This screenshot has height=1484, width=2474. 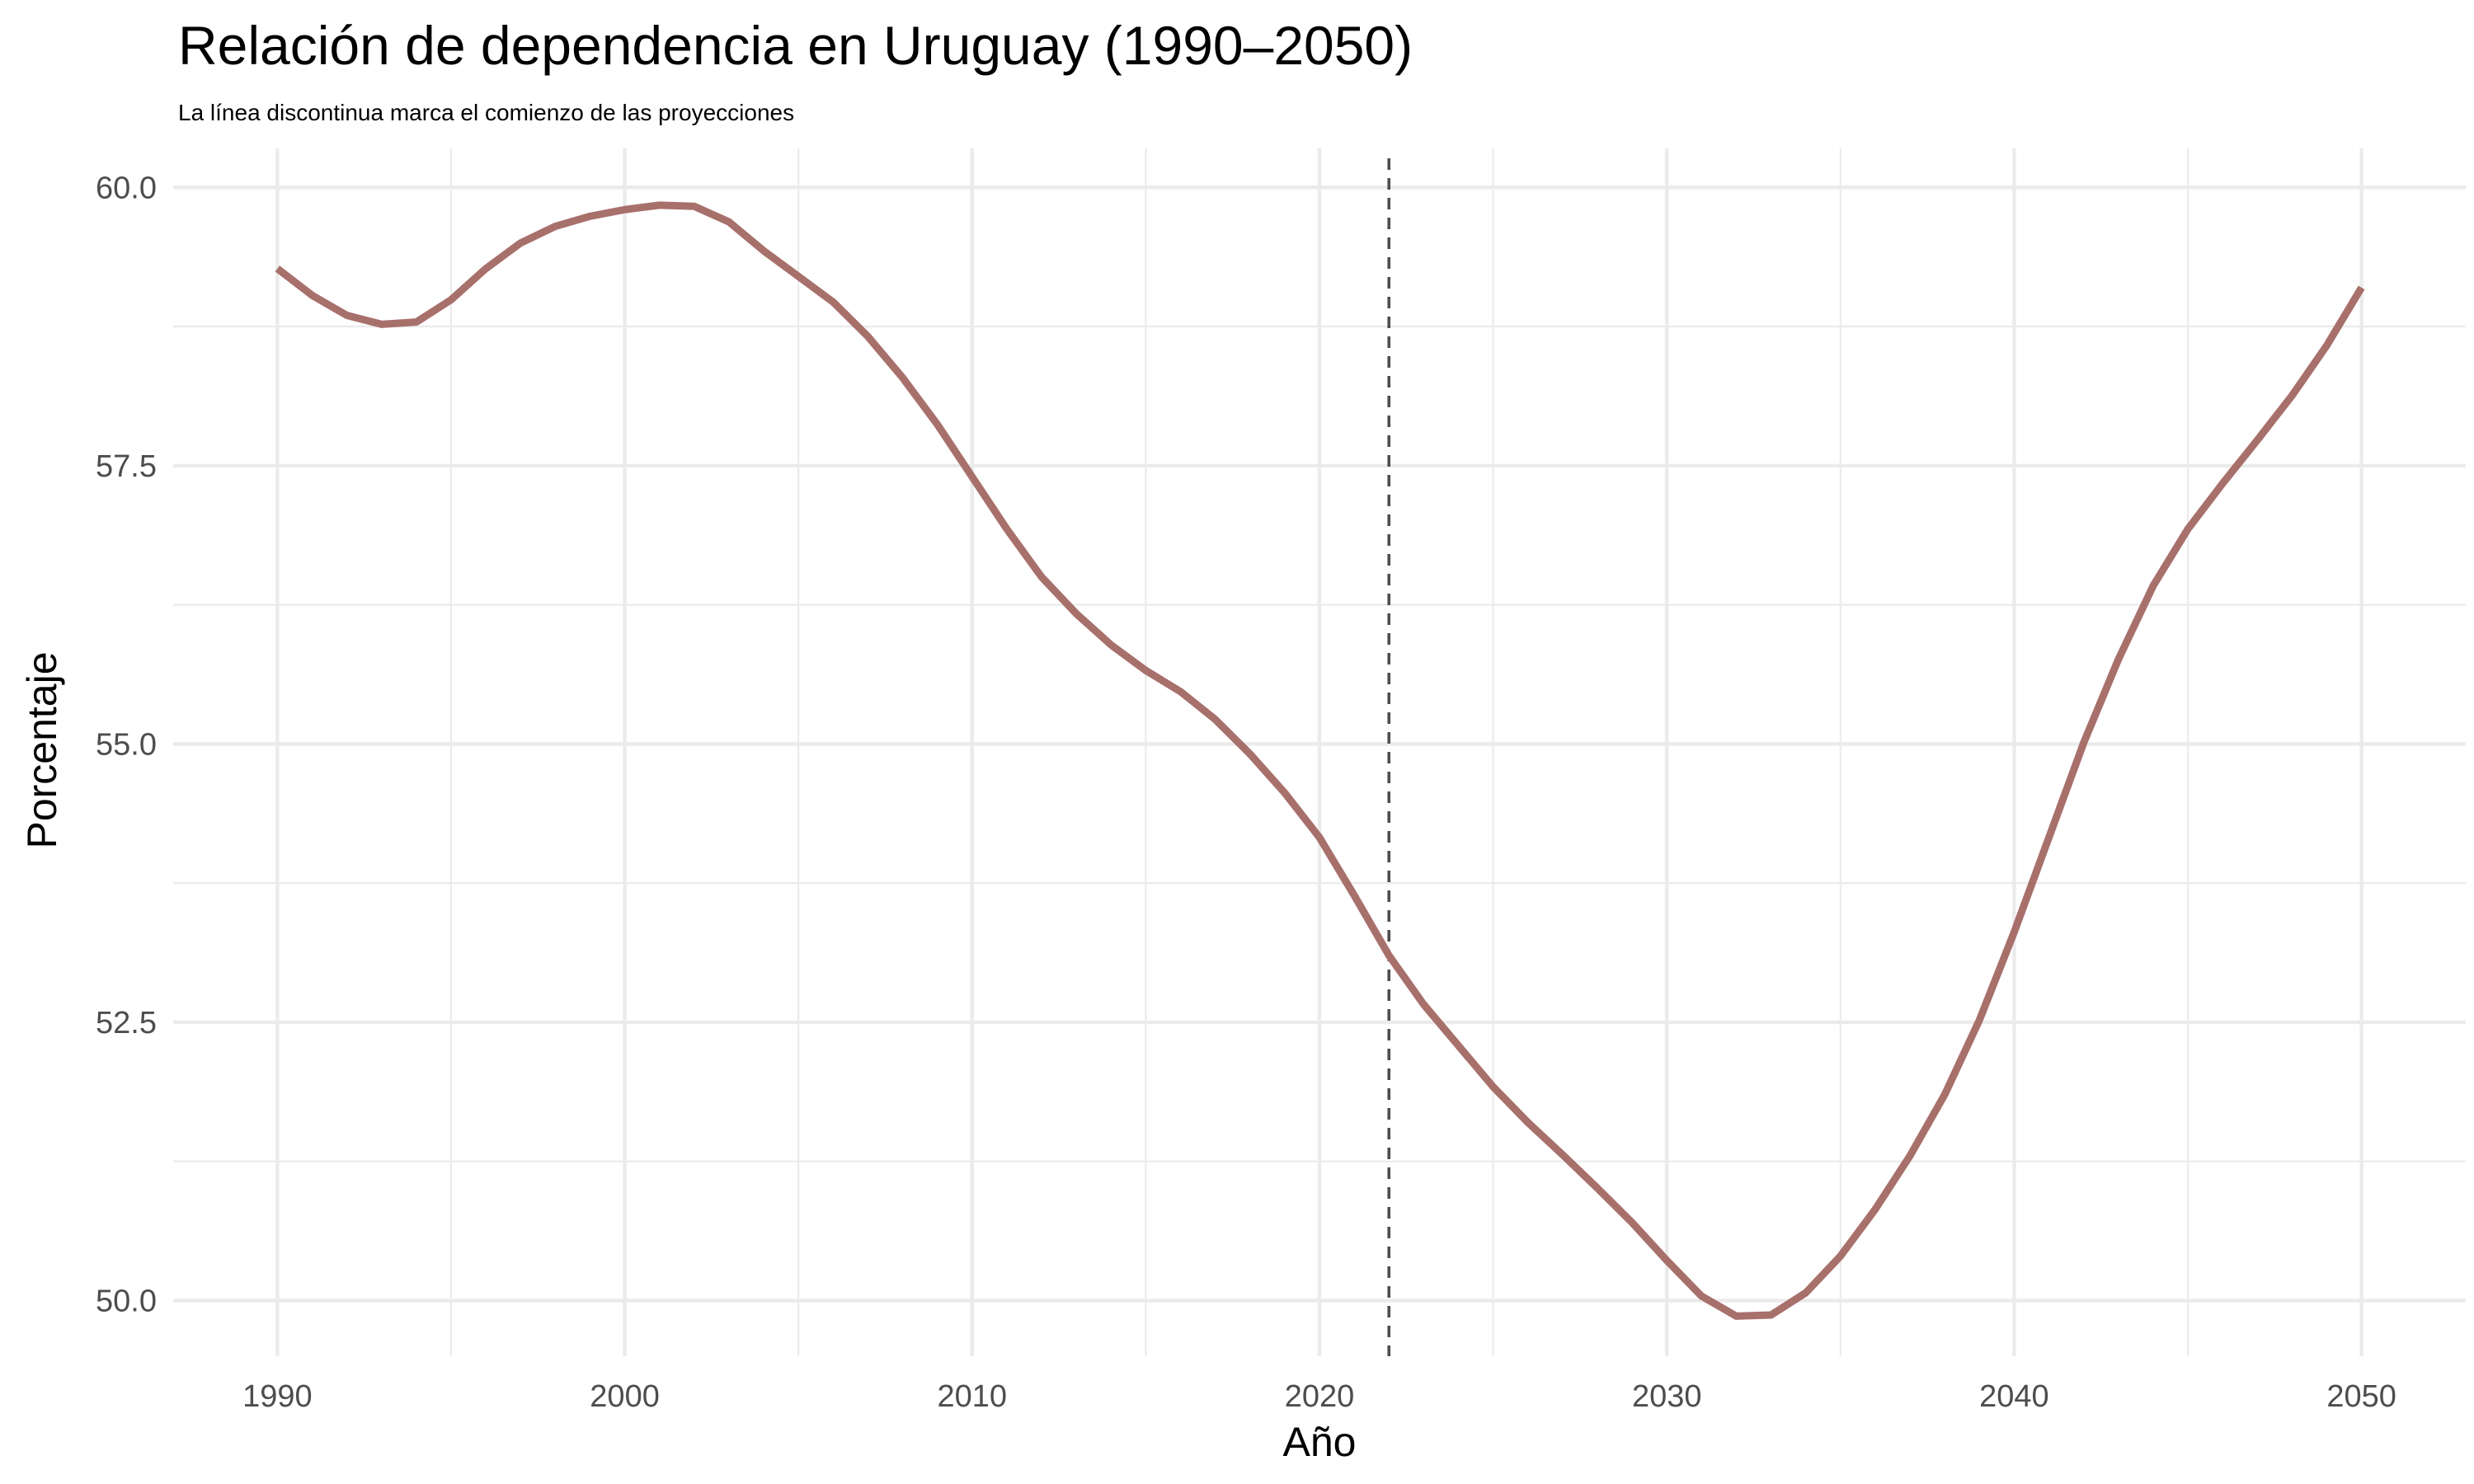 I want to click on y-tick-label: 60.0, so click(x=126, y=188).